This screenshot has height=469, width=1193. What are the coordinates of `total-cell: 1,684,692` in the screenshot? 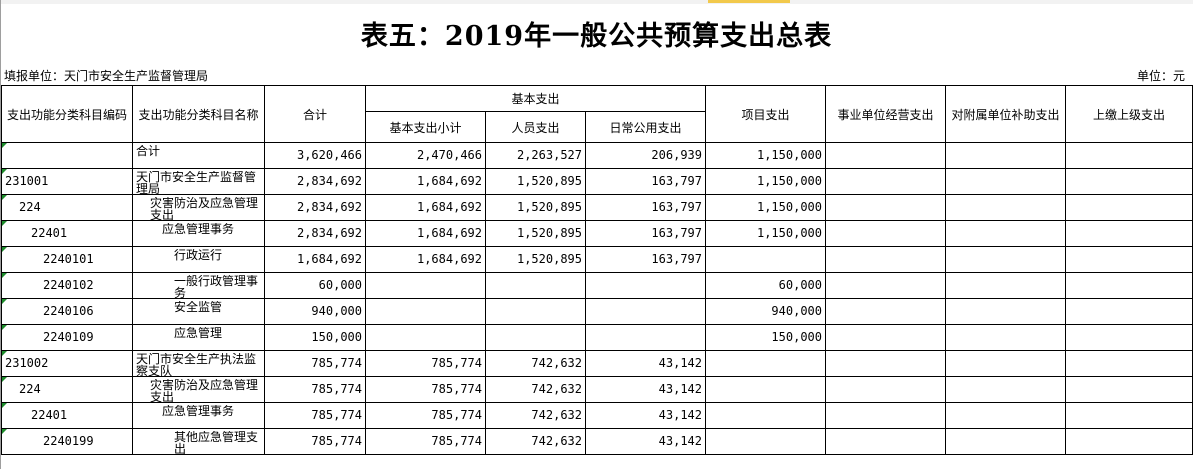 It's located at (315, 259).